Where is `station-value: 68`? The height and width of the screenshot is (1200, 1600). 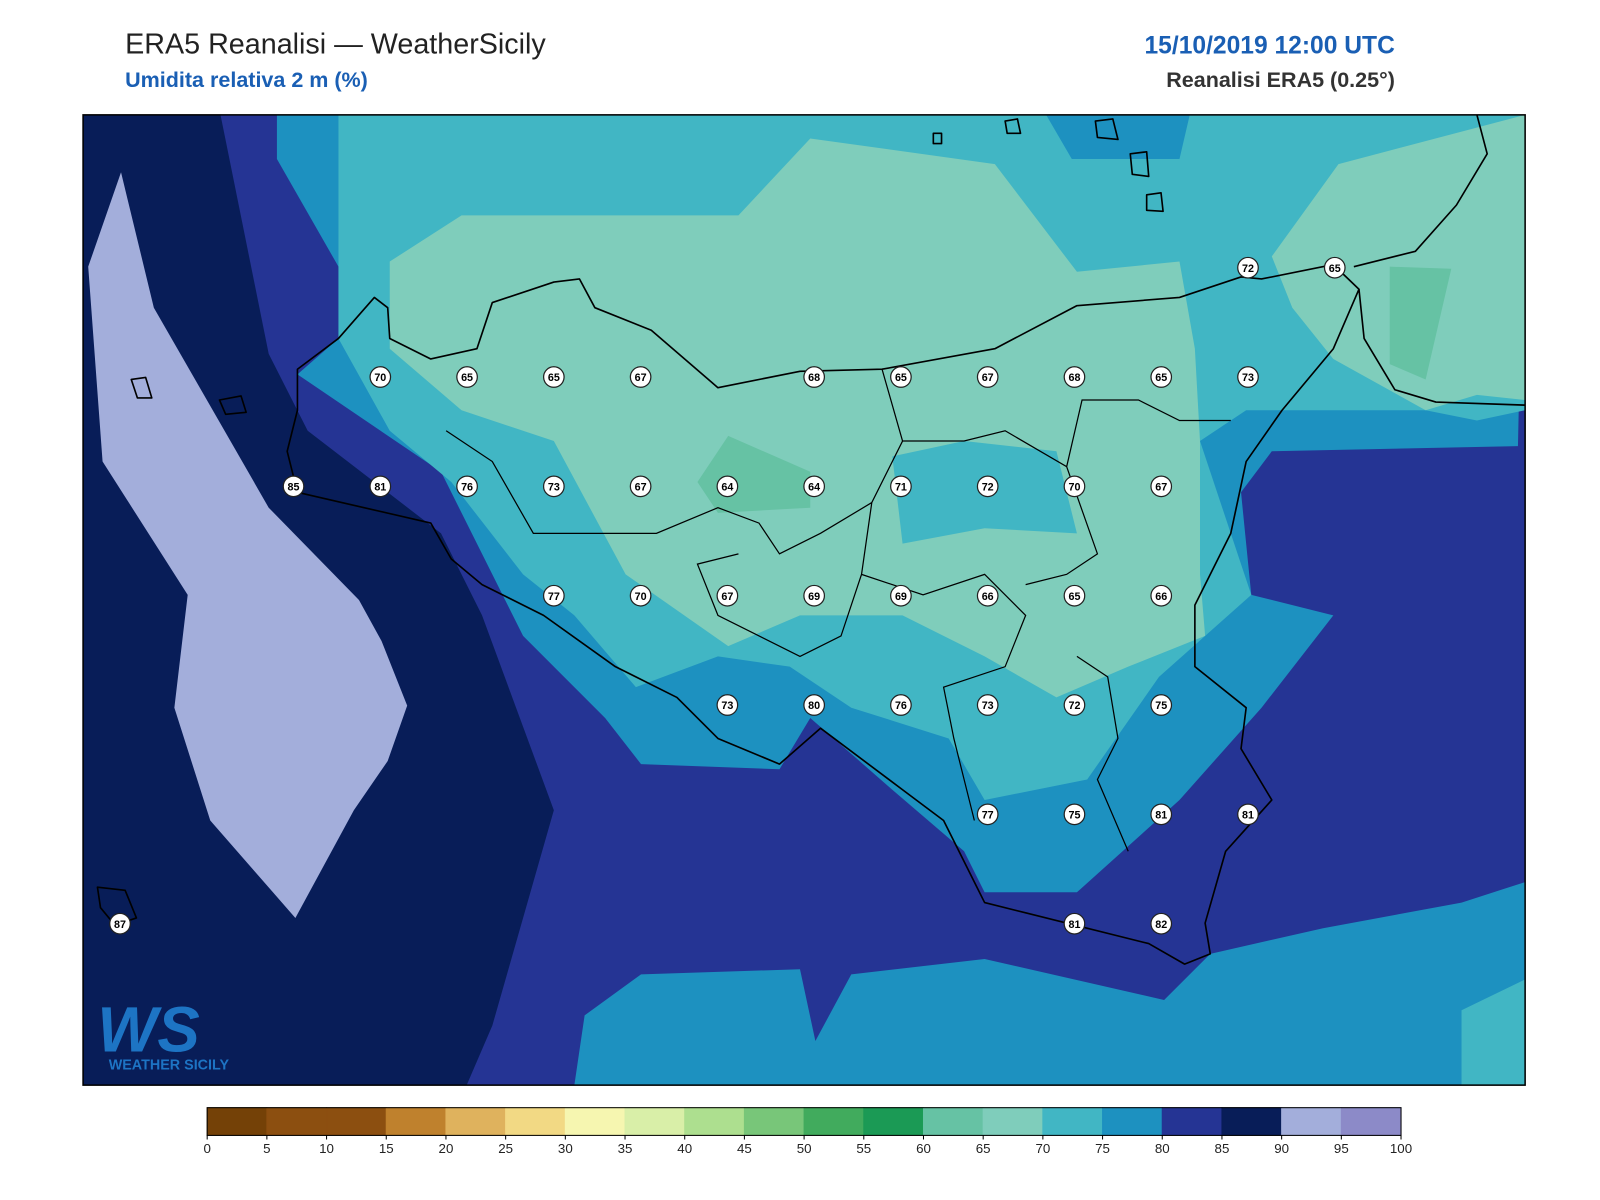 station-value: 68 is located at coordinates (1074, 378).